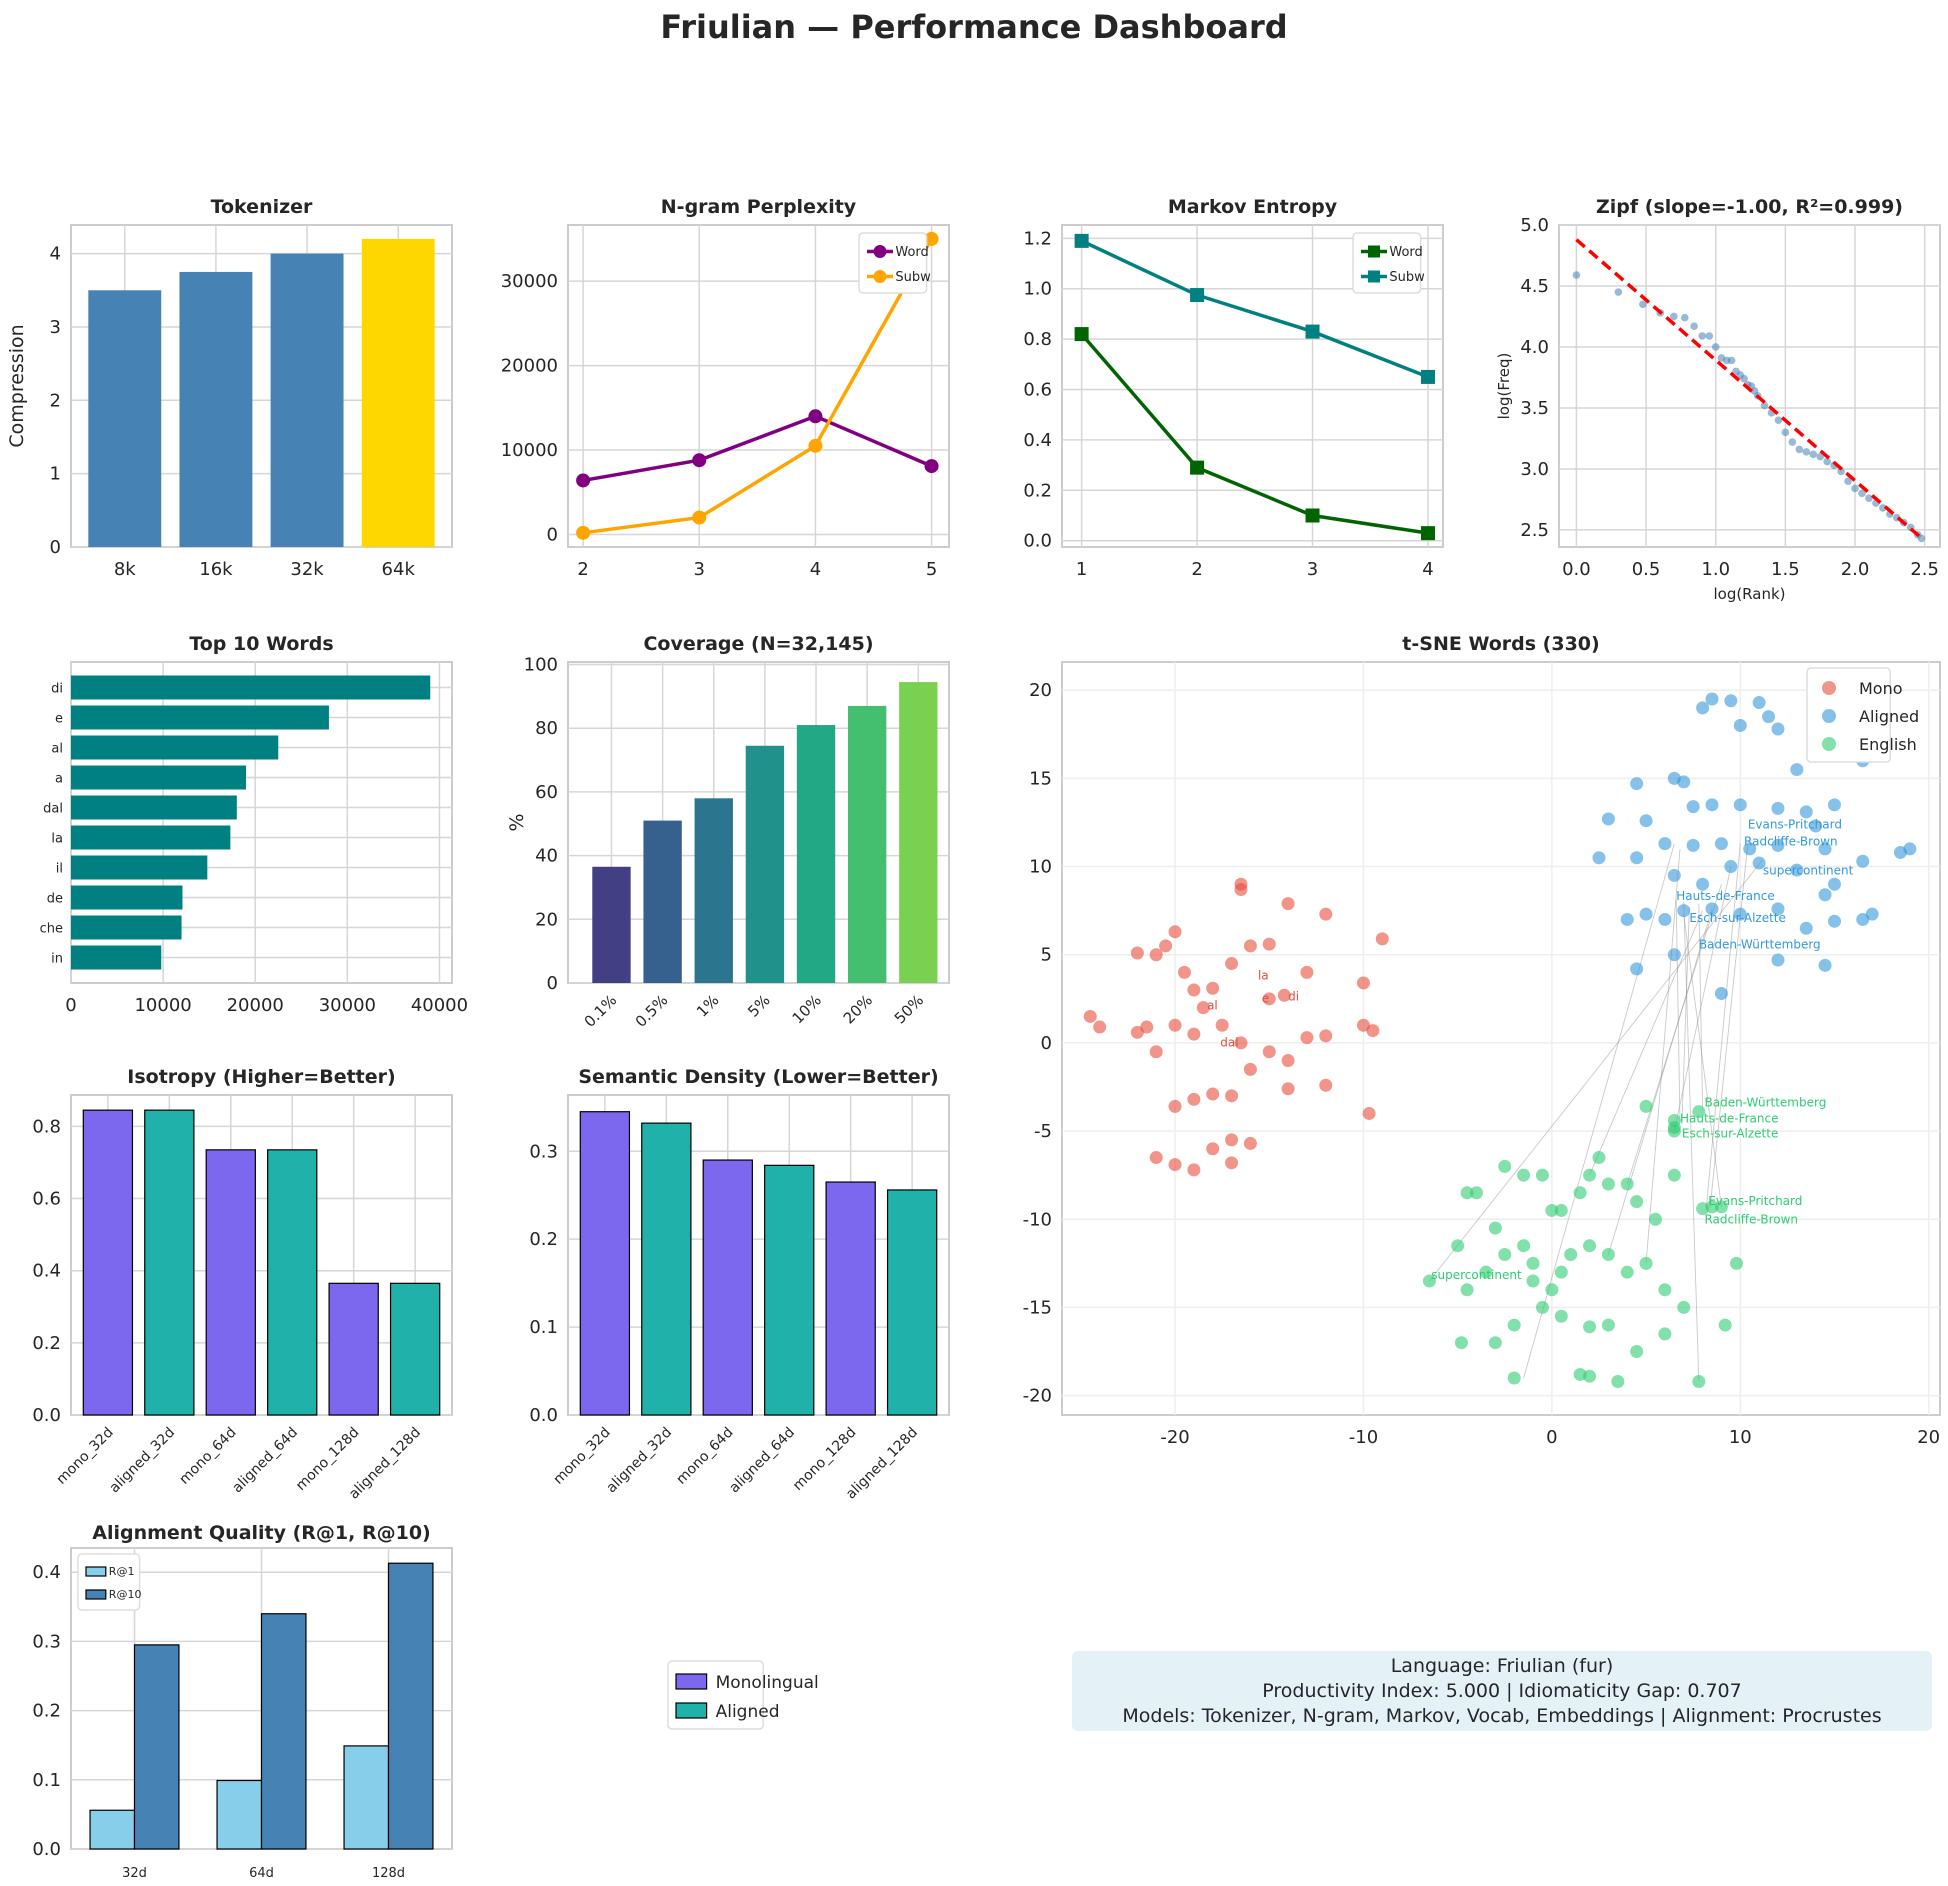 The width and height of the screenshot is (1948, 1886). What do you see at coordinates (582, 569) in the screenshot?
I see `x-tick-label: 2` at bounding box center [582, 569].